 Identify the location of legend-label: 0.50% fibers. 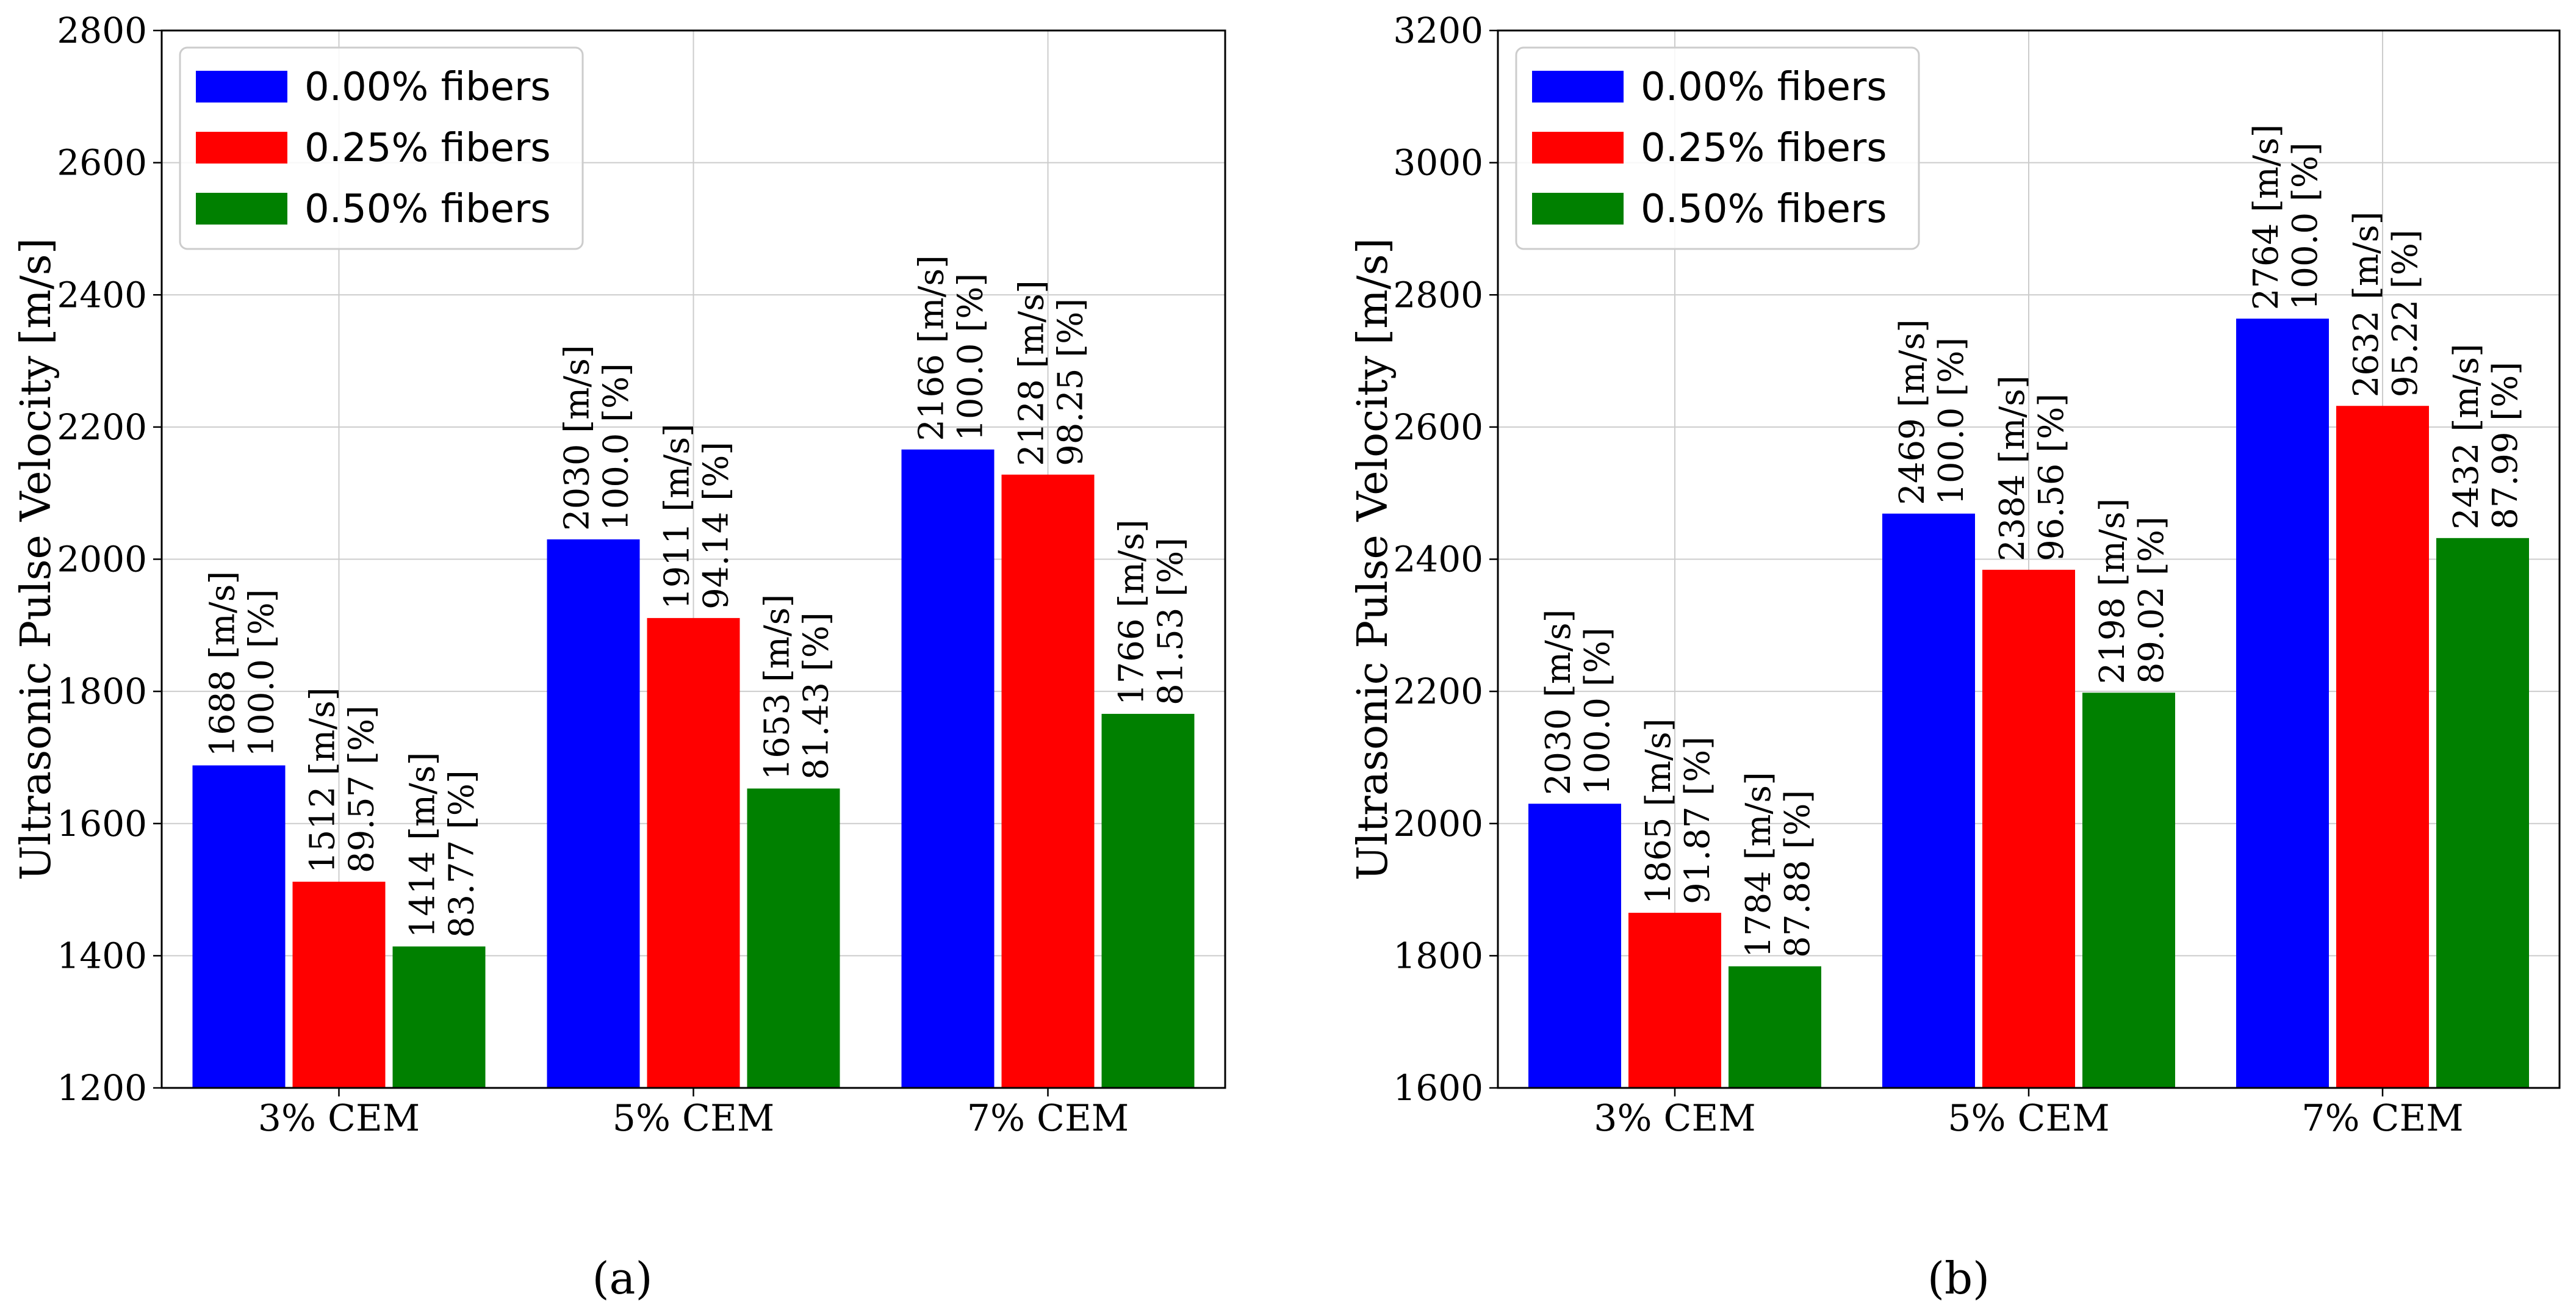
(1764, 210).